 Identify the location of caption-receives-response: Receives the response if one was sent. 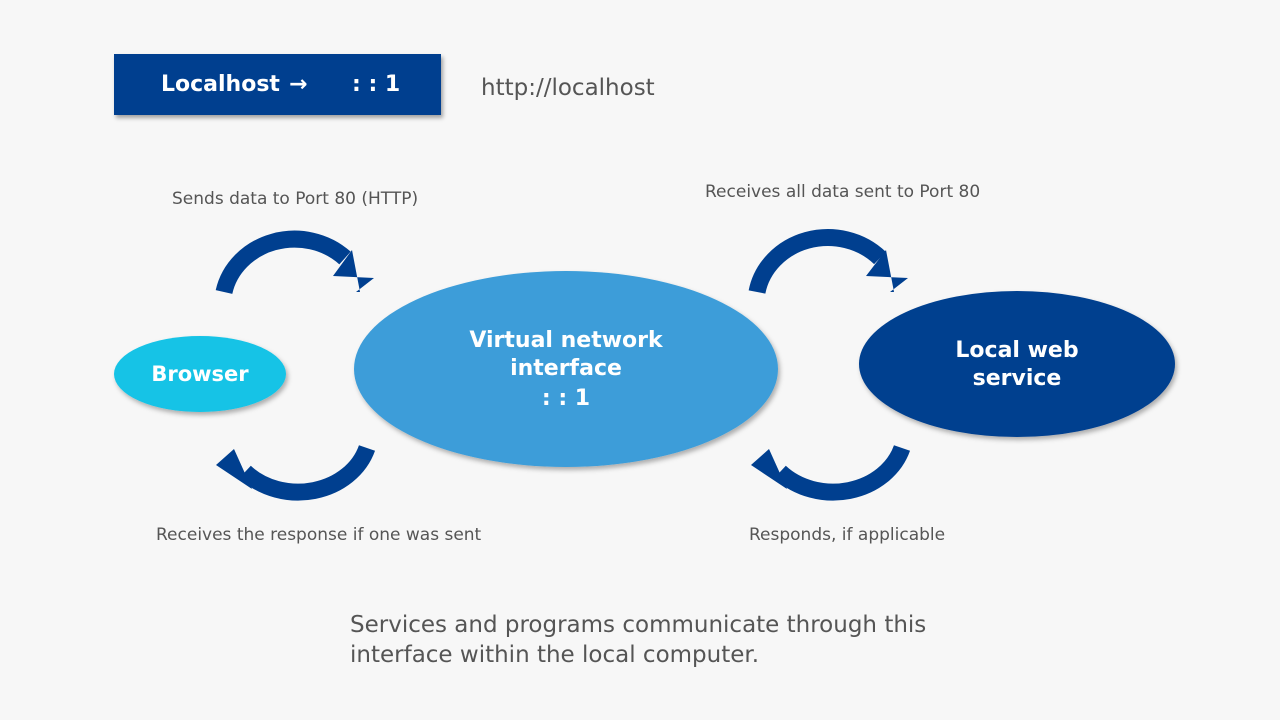
(319, 535).